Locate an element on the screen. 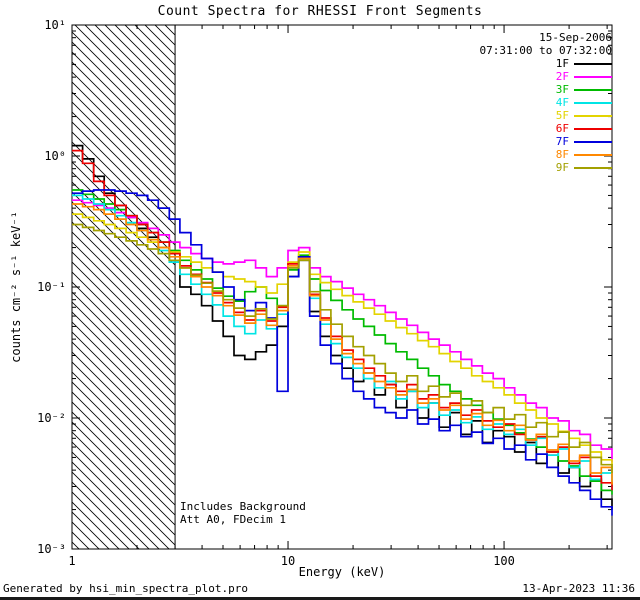  legend-series-label: 3F is located at coordinates (562, 89).